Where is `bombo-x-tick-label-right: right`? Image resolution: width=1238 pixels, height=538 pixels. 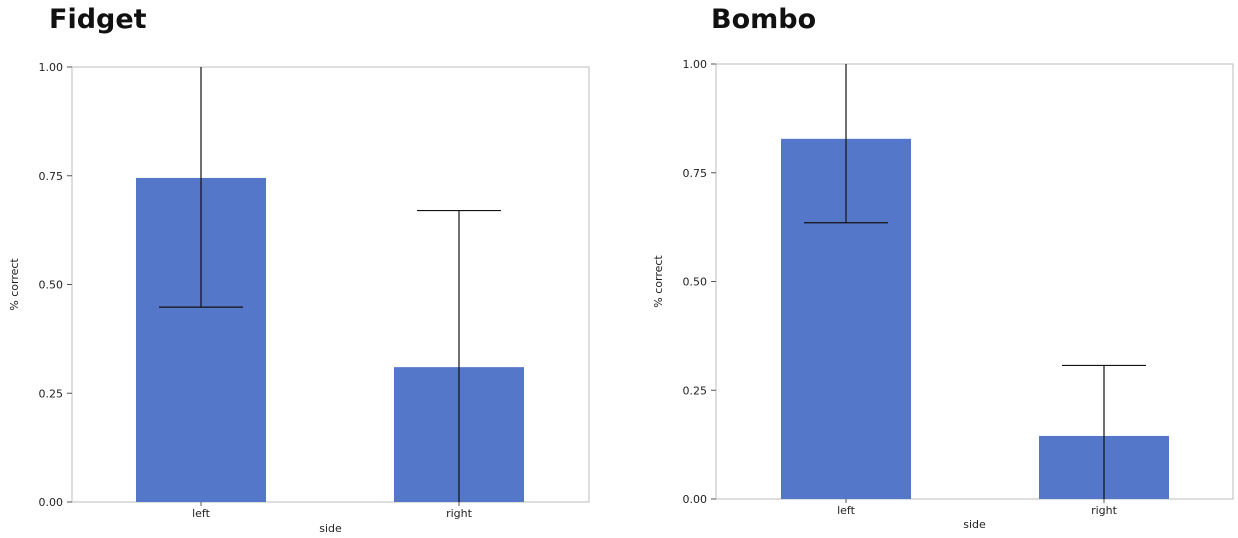 bombo-x-tick-label-right: right is located at coordinates (1104, 510).